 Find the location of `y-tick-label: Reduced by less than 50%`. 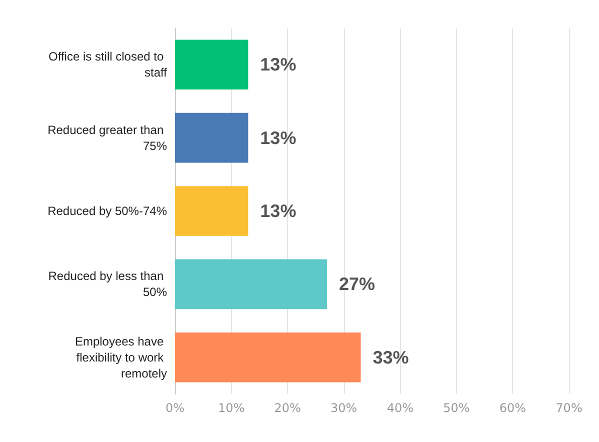

y-tick-label: Reduced by less than 50% is located at coordinates (108, 284).